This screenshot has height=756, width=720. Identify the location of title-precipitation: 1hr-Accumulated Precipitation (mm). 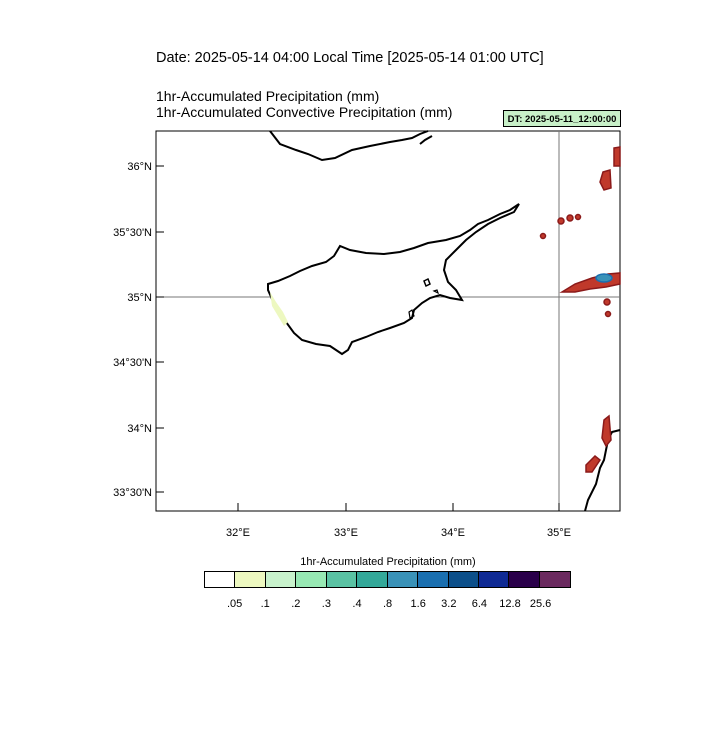
(268, 96).